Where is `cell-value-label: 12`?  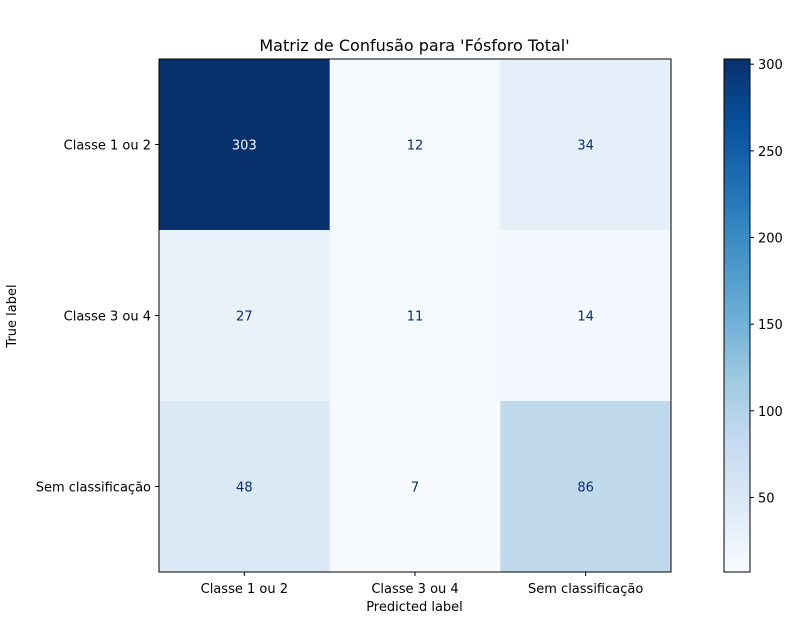 cell-value-label: 12 is located at coordinates (415, 146).